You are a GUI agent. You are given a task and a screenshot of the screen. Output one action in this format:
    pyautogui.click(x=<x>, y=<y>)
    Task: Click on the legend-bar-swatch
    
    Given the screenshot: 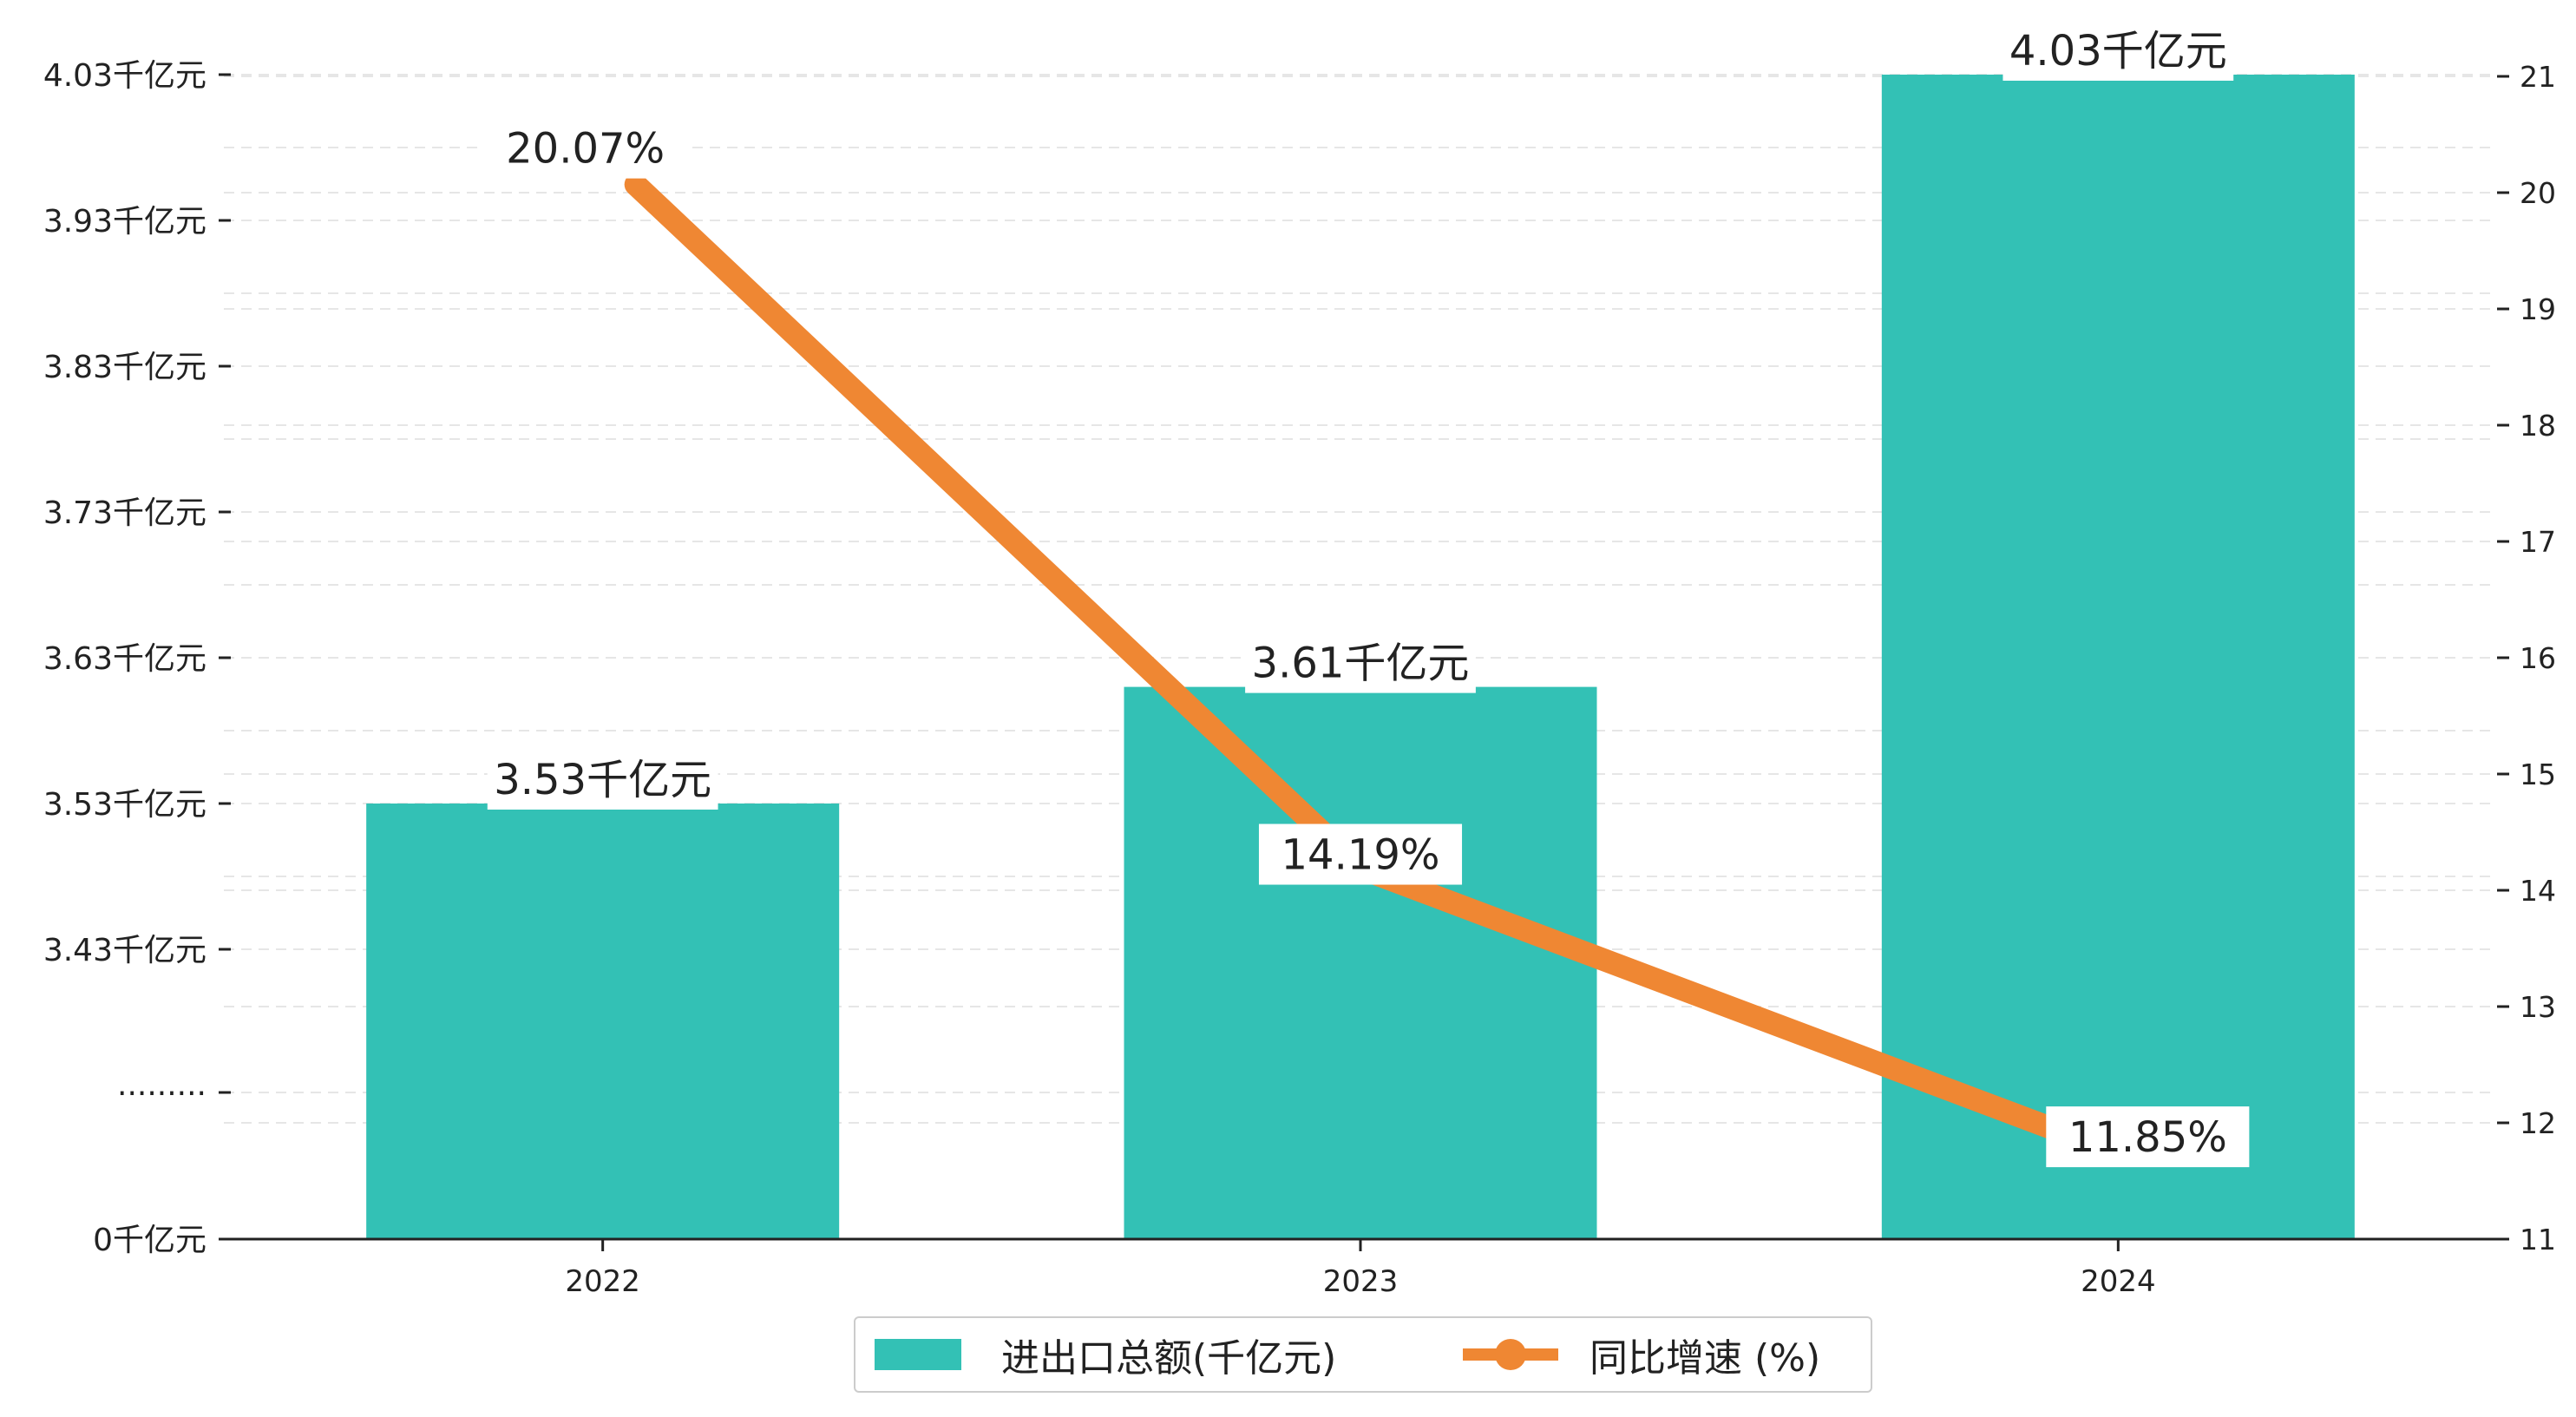 What is the action you would take?
    pyautogui.click(x=918, y=1354)
    